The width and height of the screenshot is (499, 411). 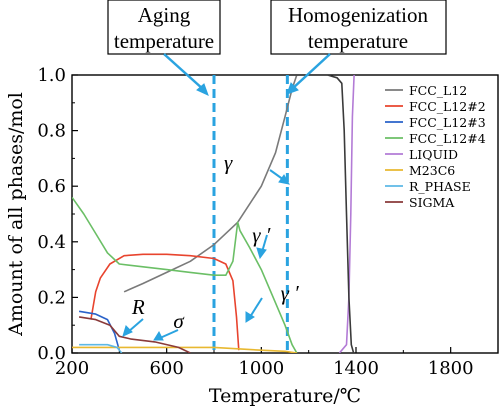 I want to click on y-tick-label: 0.0, so click(x=51, y=353).